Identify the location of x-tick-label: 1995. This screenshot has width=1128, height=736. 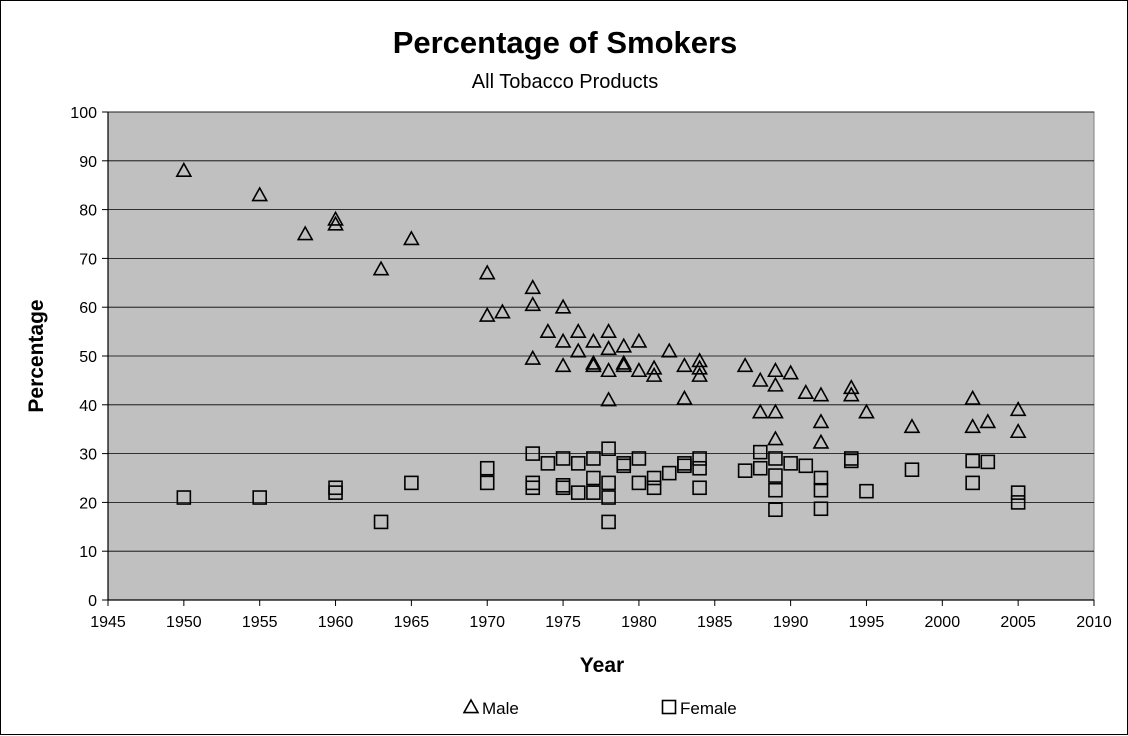
(867, 622).